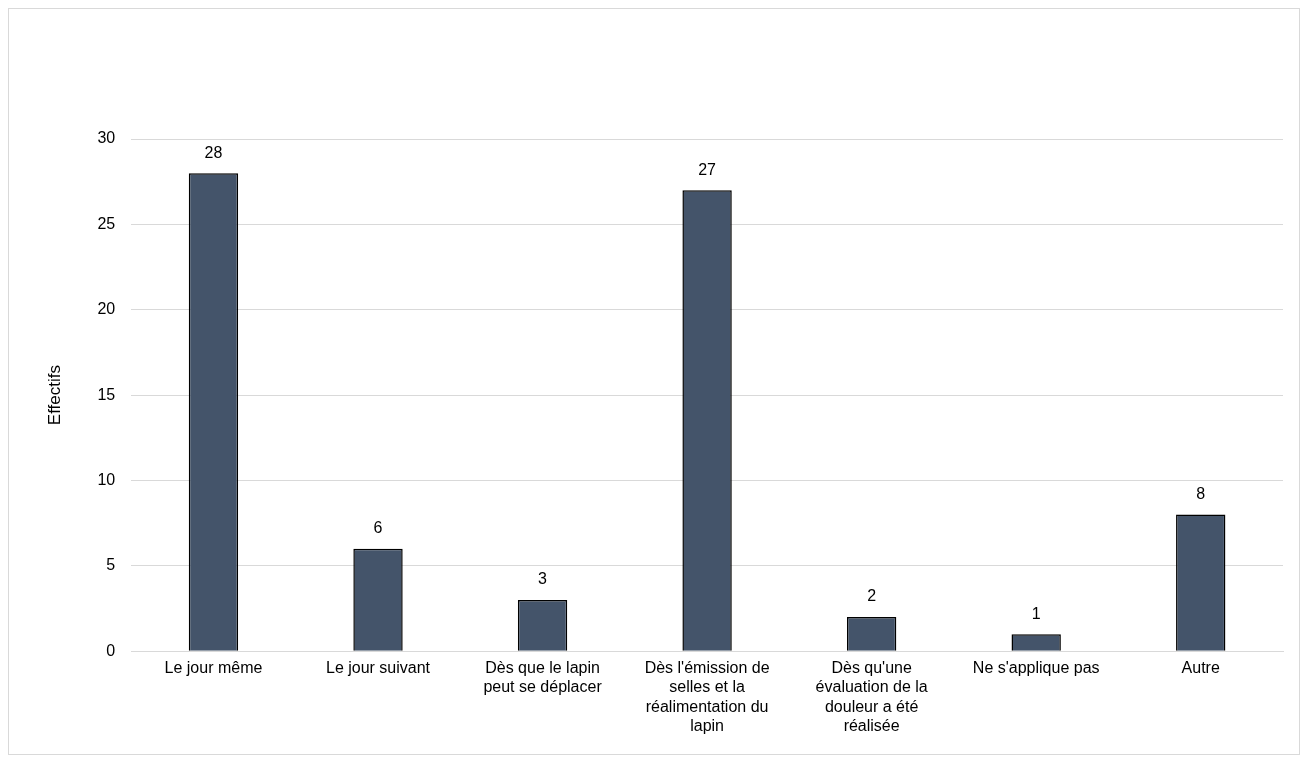 The width and height of the screenshot is (1308, 763). What do you see at coordinates (543, 677) in the screenshot?
I see `x-tick-label: Dès que le lapin peut se déplacer` at bounding box center [543, 677].